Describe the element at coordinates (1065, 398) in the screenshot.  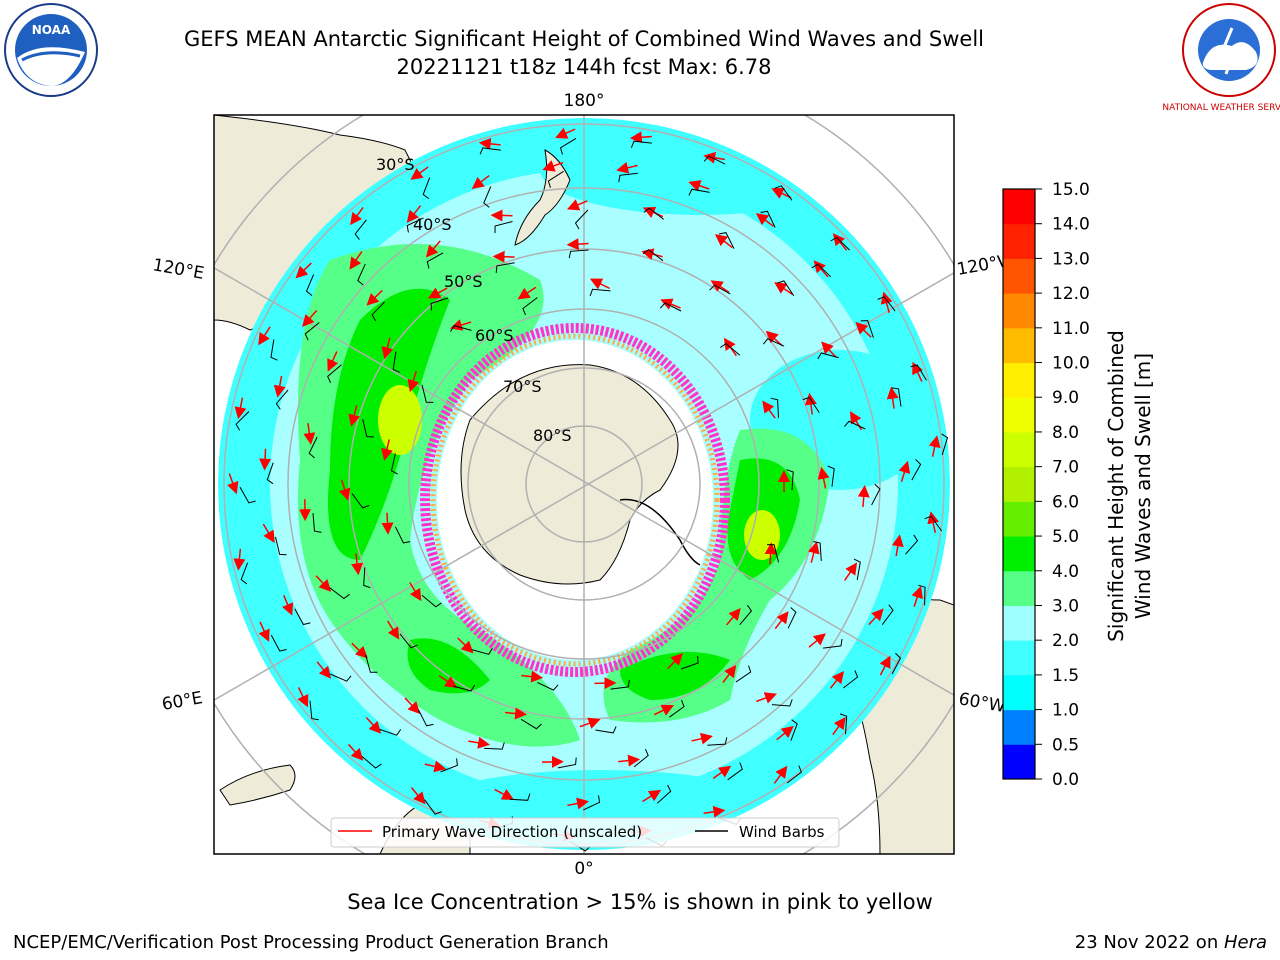
I see `colorbar-tick-label: 9.0` at that location.